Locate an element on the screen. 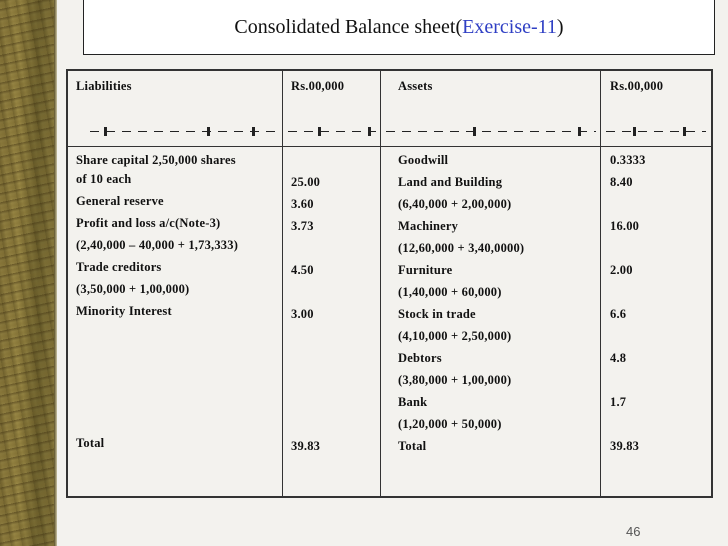 The height and width of the screenshot is (546, 728). liability-amount: 25.00 is located at coordinates (306, 182).